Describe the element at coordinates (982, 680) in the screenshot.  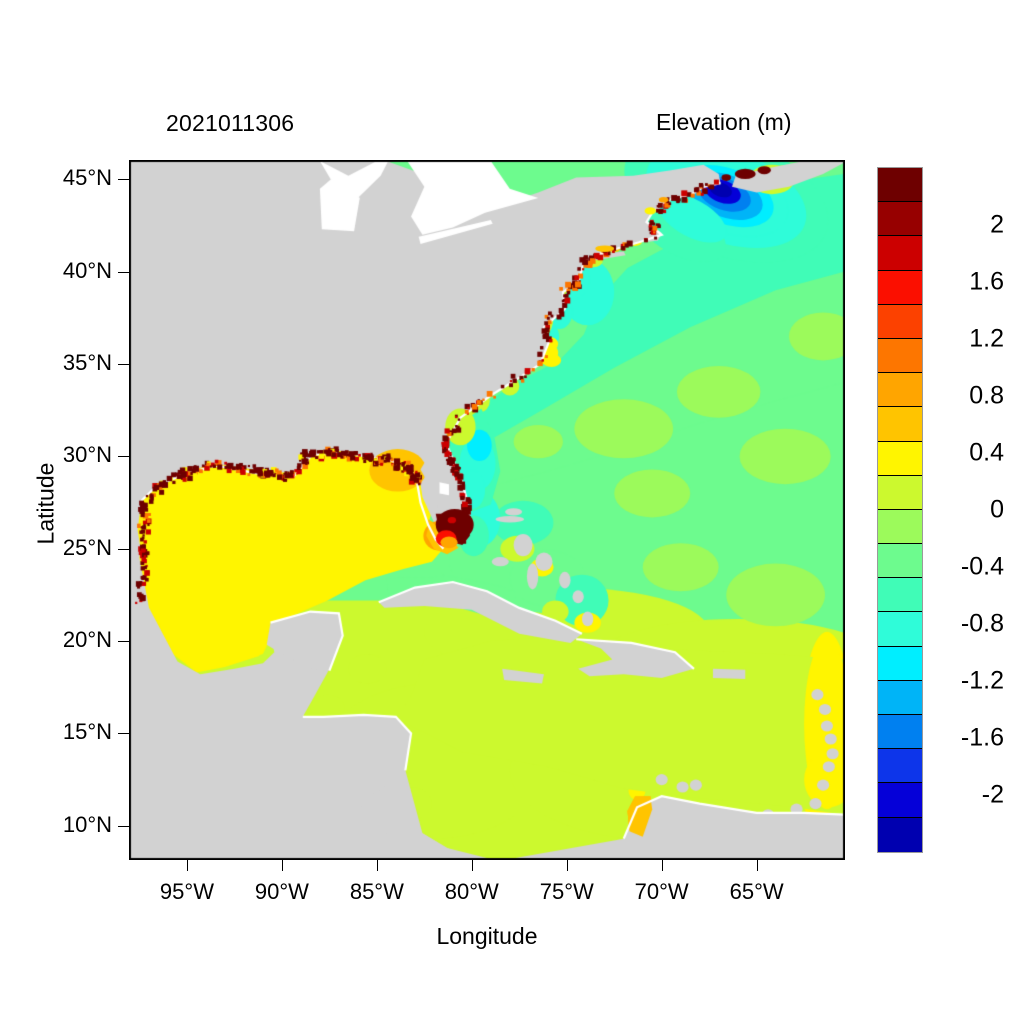
I see `colorbar-tick-label: -1.2` at that location.